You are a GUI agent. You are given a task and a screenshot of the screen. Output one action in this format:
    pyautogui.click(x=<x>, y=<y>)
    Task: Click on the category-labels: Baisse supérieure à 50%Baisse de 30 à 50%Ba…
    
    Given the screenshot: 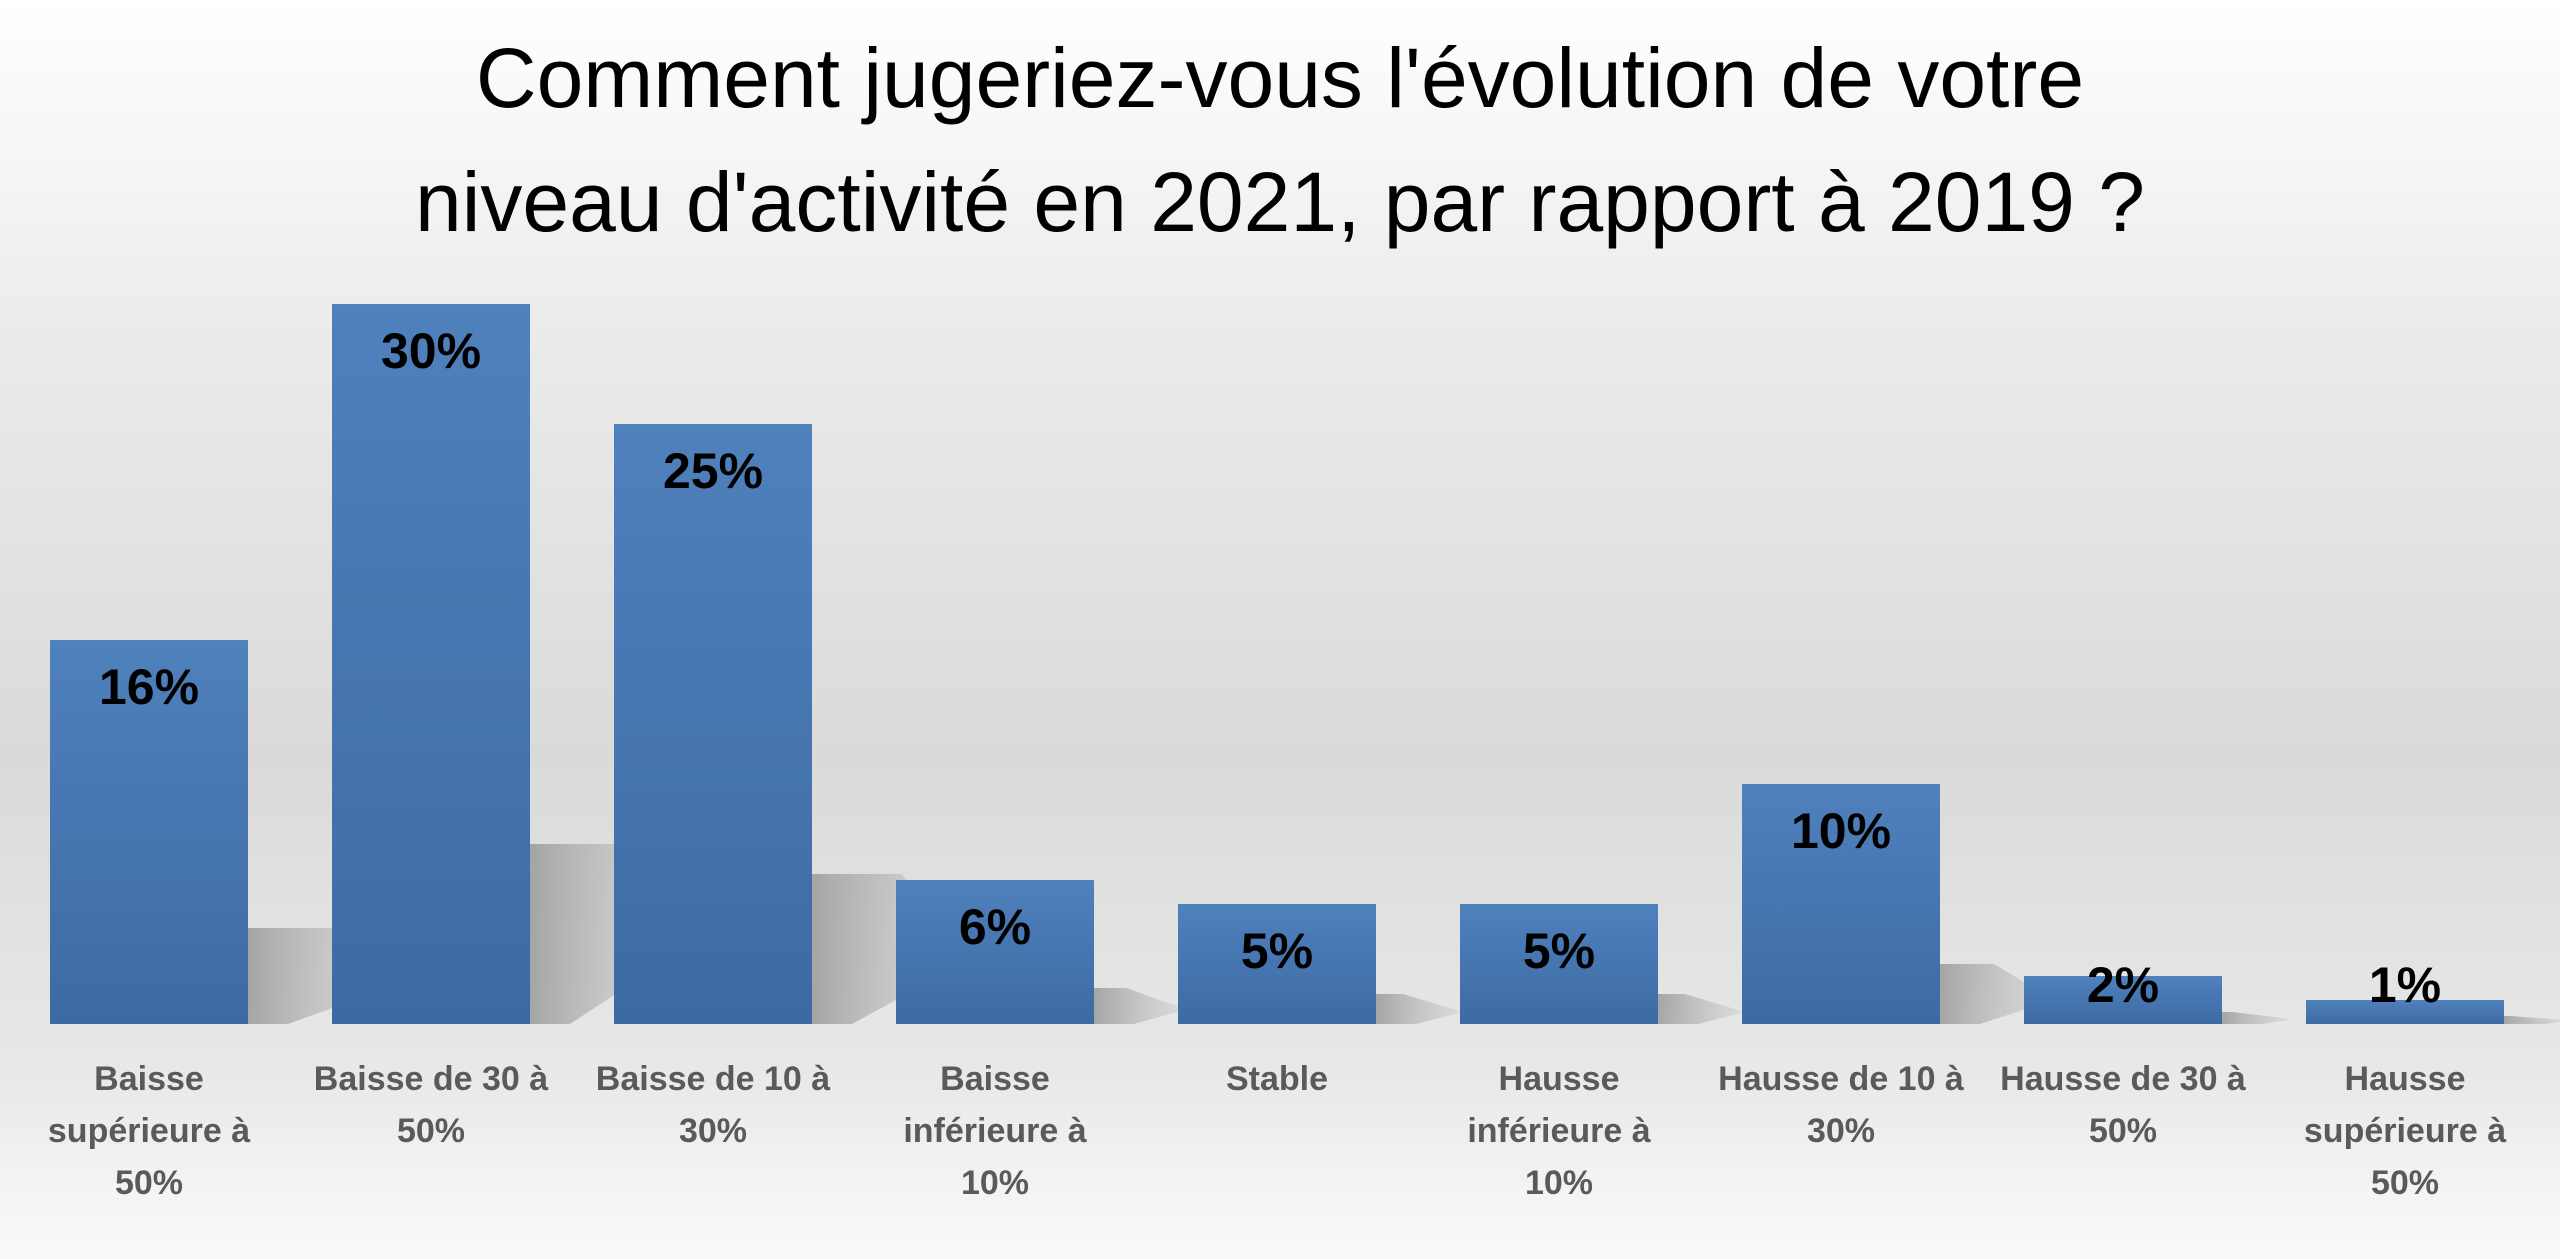 What is the action you would take?
    pyautogui.click(x=1277, y=1131)
    